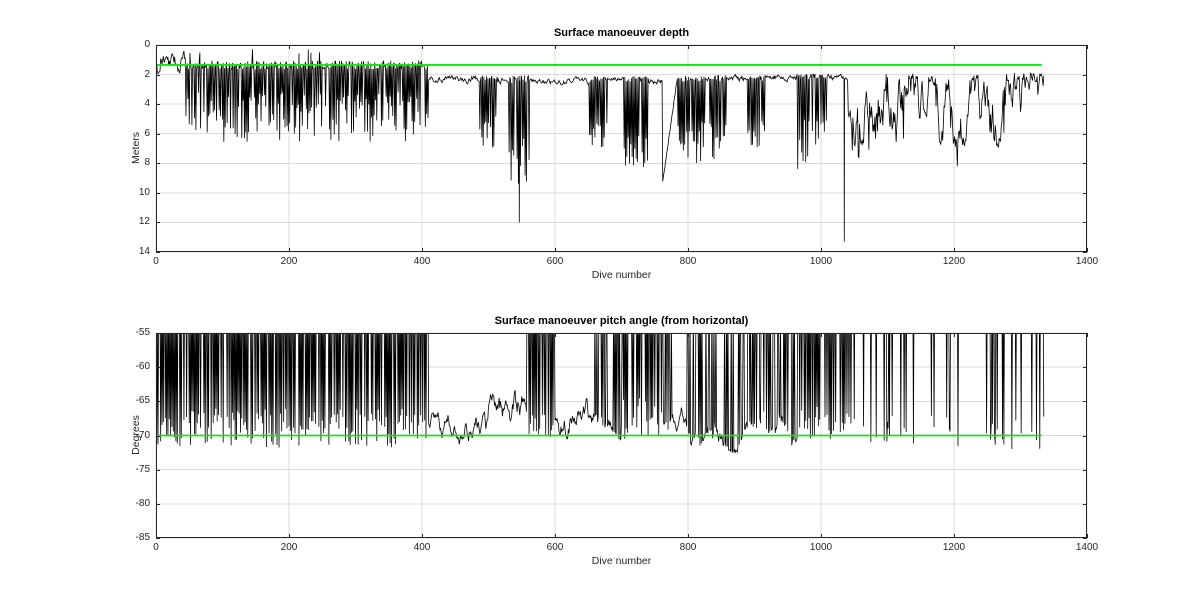 This screenshot has width=1200, height=611. I want to click on y-tick-label: -85, so click(142, 537).